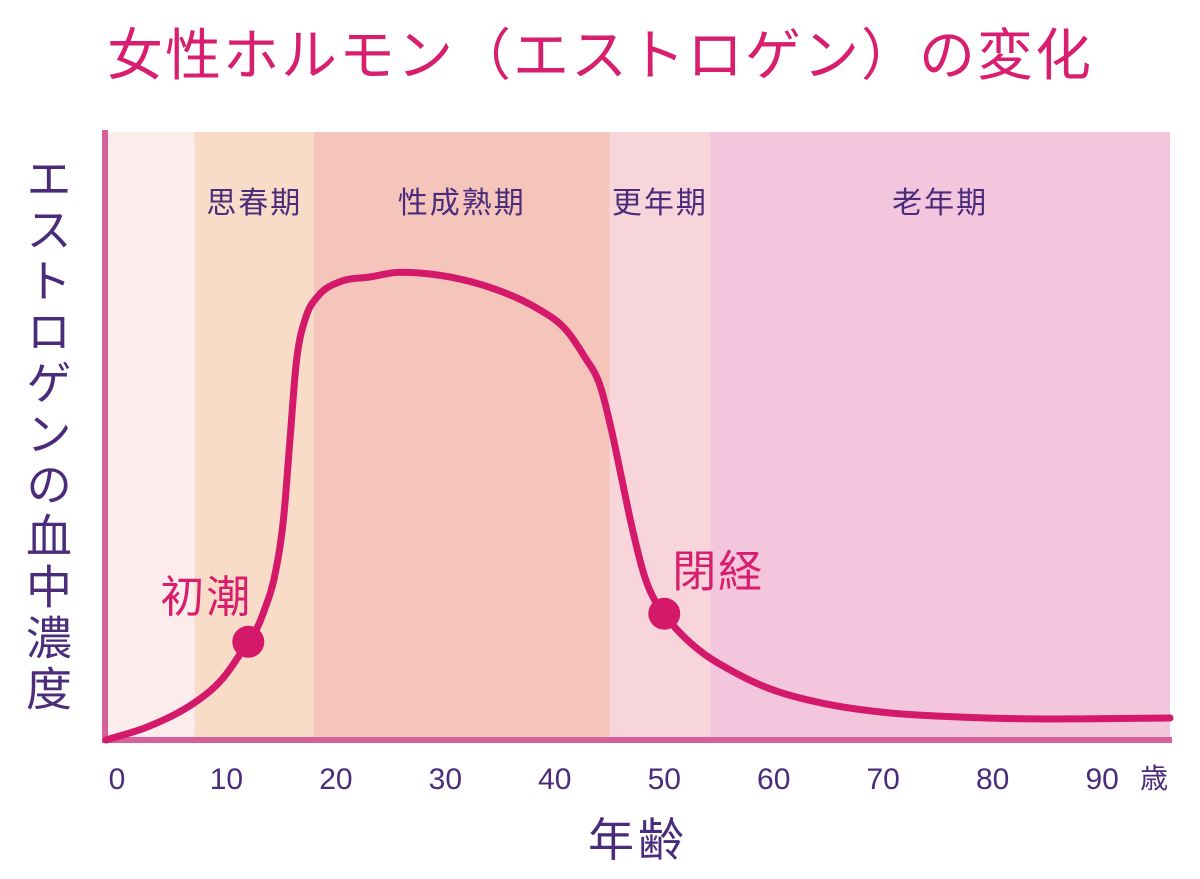 The width and height of the screenshot is (1200, 879). I want to click on event-annotations: 初潮 閉経, so click(462, 602).